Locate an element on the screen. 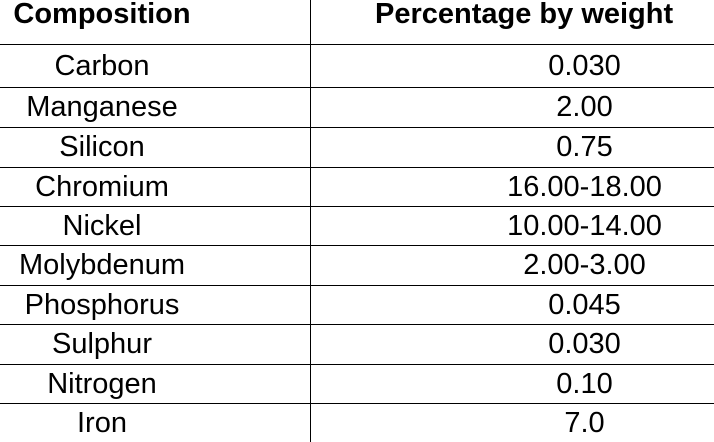 Image resolution: width=714 pixels, height=442 pixels. percentage-cell: 2.00-3.00 is located at coordinates (584, 265).